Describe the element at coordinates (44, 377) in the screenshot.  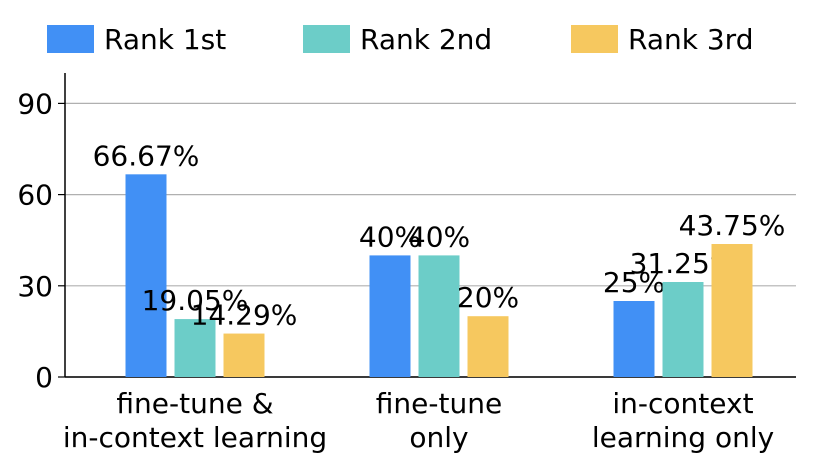
I see `y-tick-label: 0` at that location.